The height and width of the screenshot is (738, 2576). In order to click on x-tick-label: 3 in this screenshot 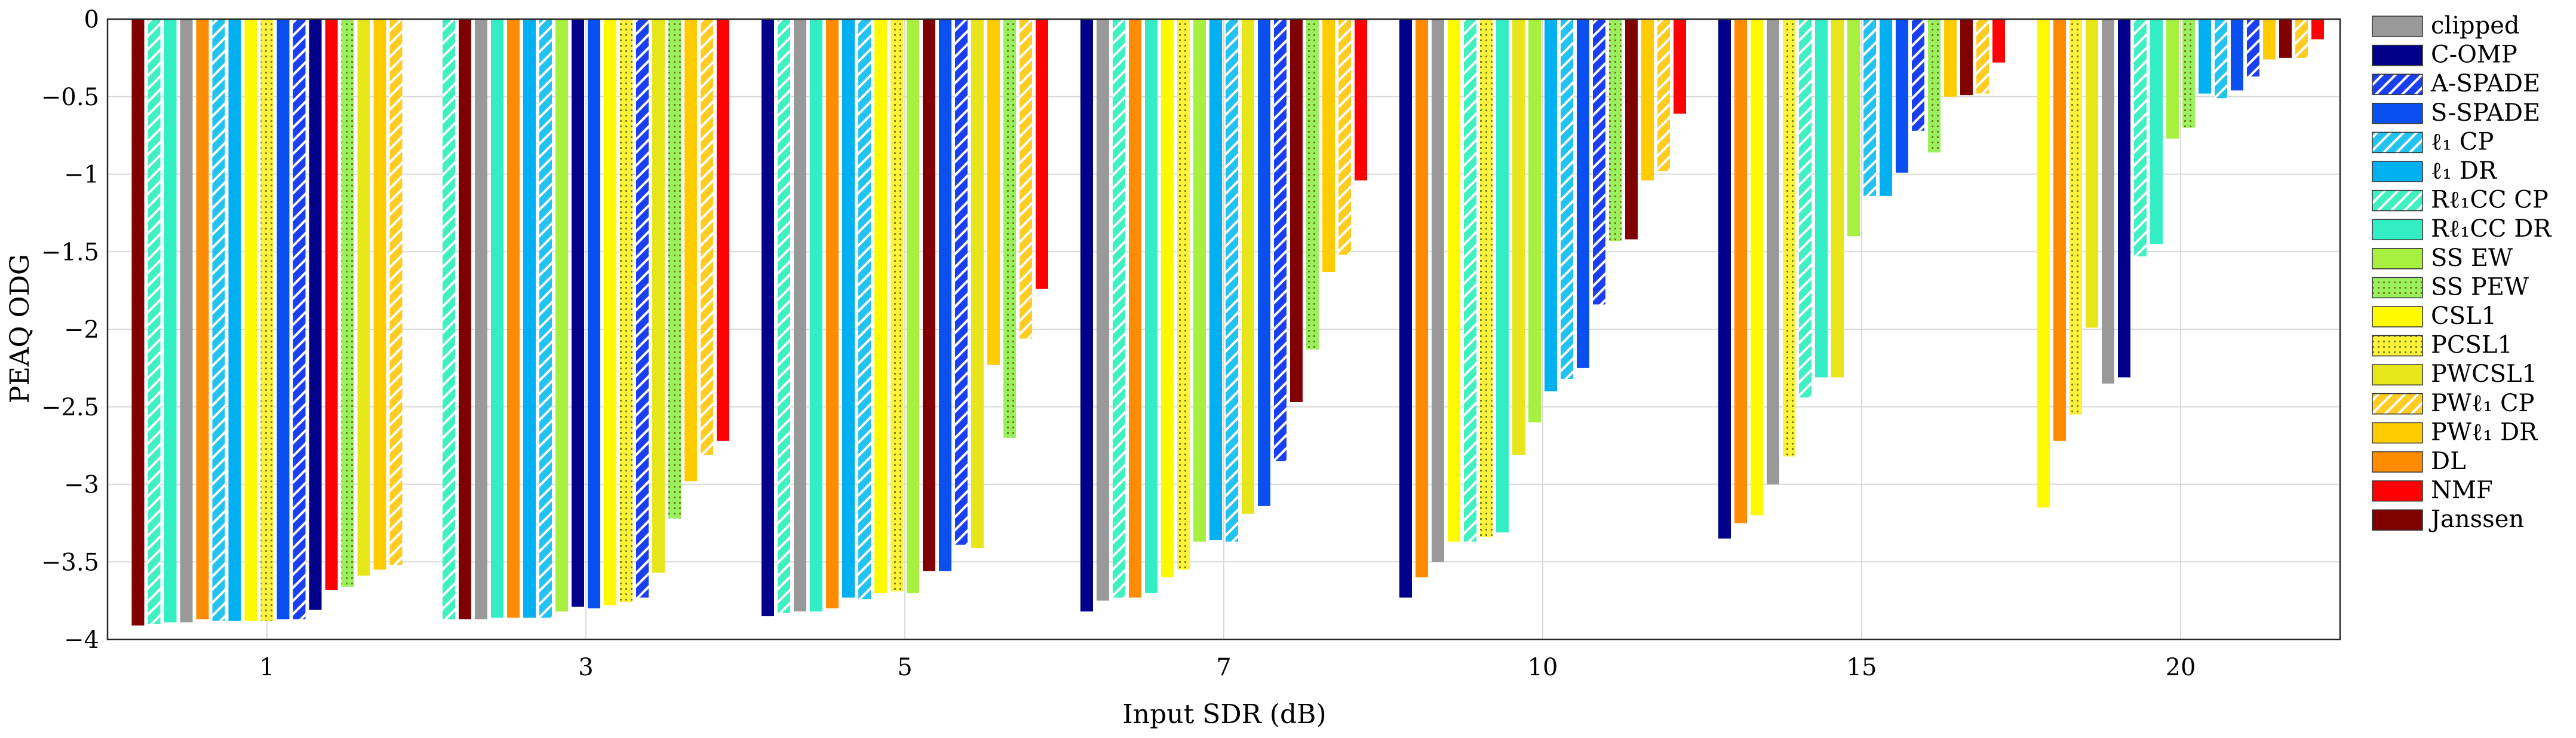, I will do `click(585, 667)`.